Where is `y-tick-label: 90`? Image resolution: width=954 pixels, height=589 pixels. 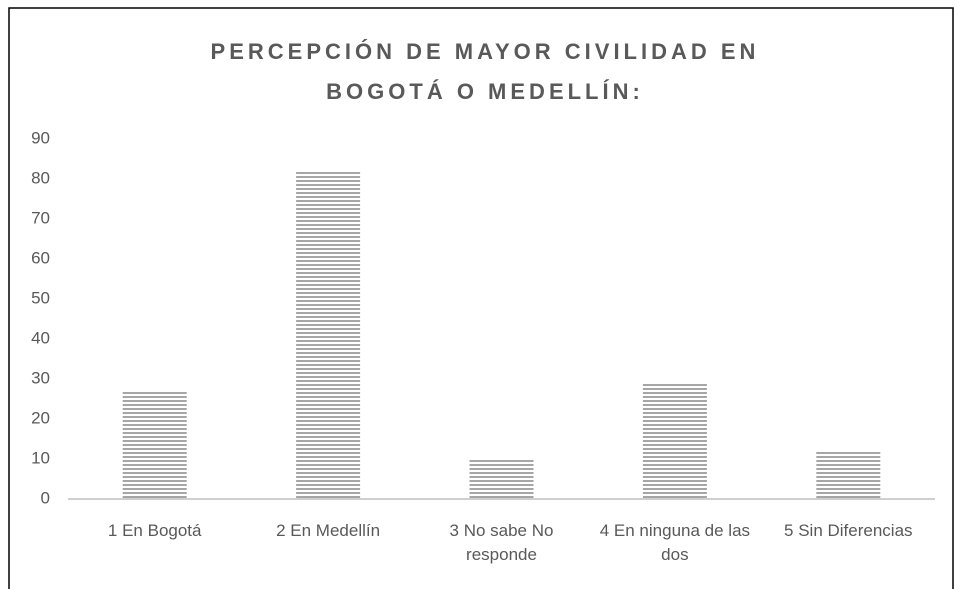 y-tick-label: 90 is located at coordinates (40, 137).